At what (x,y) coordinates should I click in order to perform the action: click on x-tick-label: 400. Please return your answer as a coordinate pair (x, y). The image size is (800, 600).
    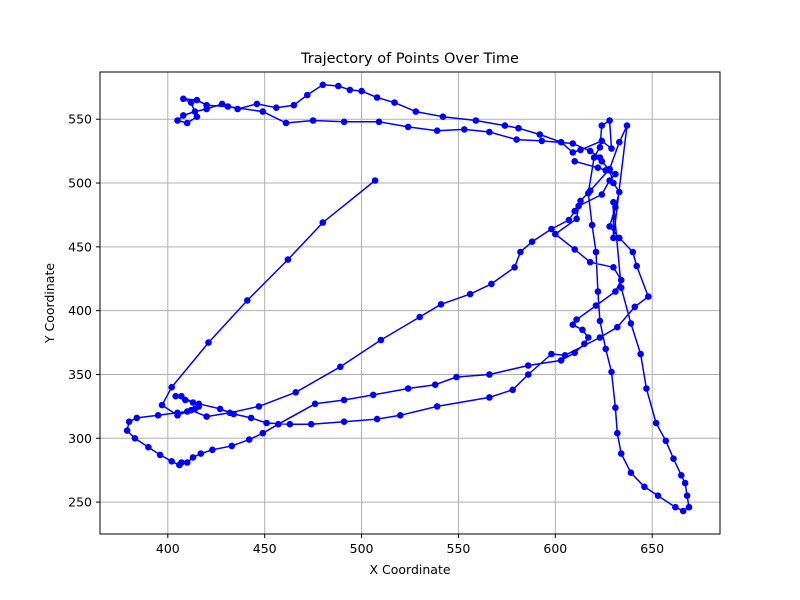
    Looking at the image, I should click on (168, 548).